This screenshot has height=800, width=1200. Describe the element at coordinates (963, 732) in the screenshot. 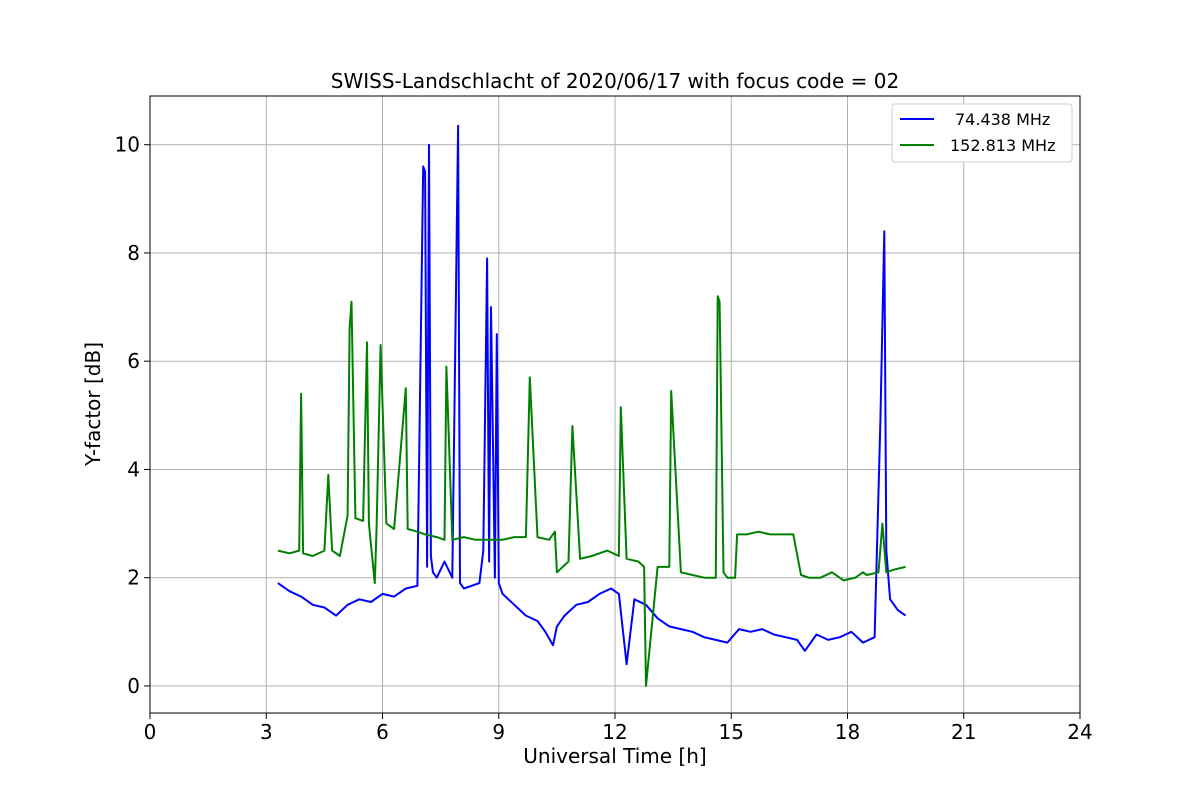

I see `x-tick-label: 21` at that location.